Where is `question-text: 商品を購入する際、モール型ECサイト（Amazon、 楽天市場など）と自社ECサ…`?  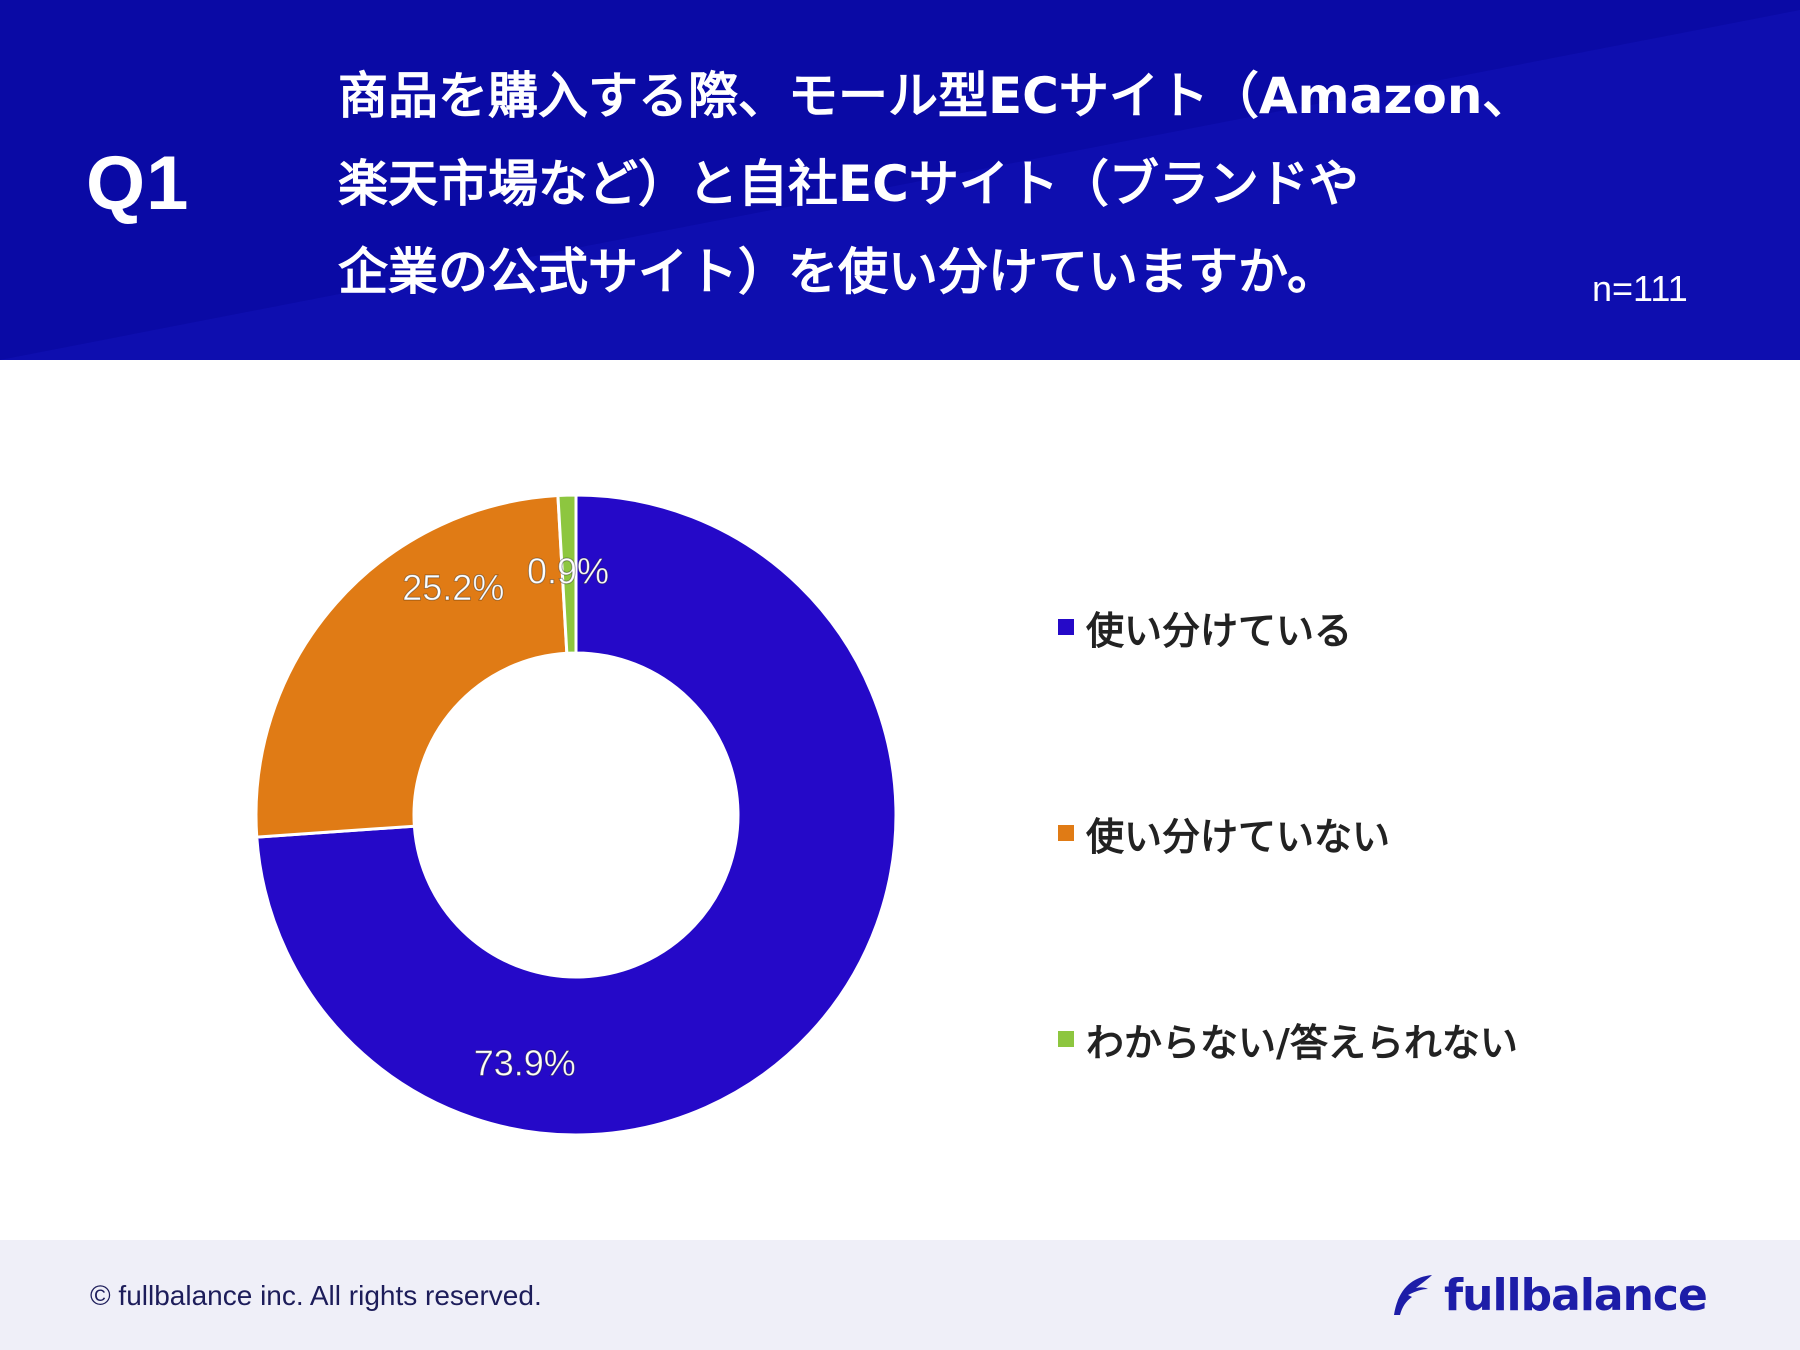 question-text: 商品を購入する際、モール型ECサイト（Amazon、 楽天市場など）と自社ECサ… is located at coordinates (1028, 184).